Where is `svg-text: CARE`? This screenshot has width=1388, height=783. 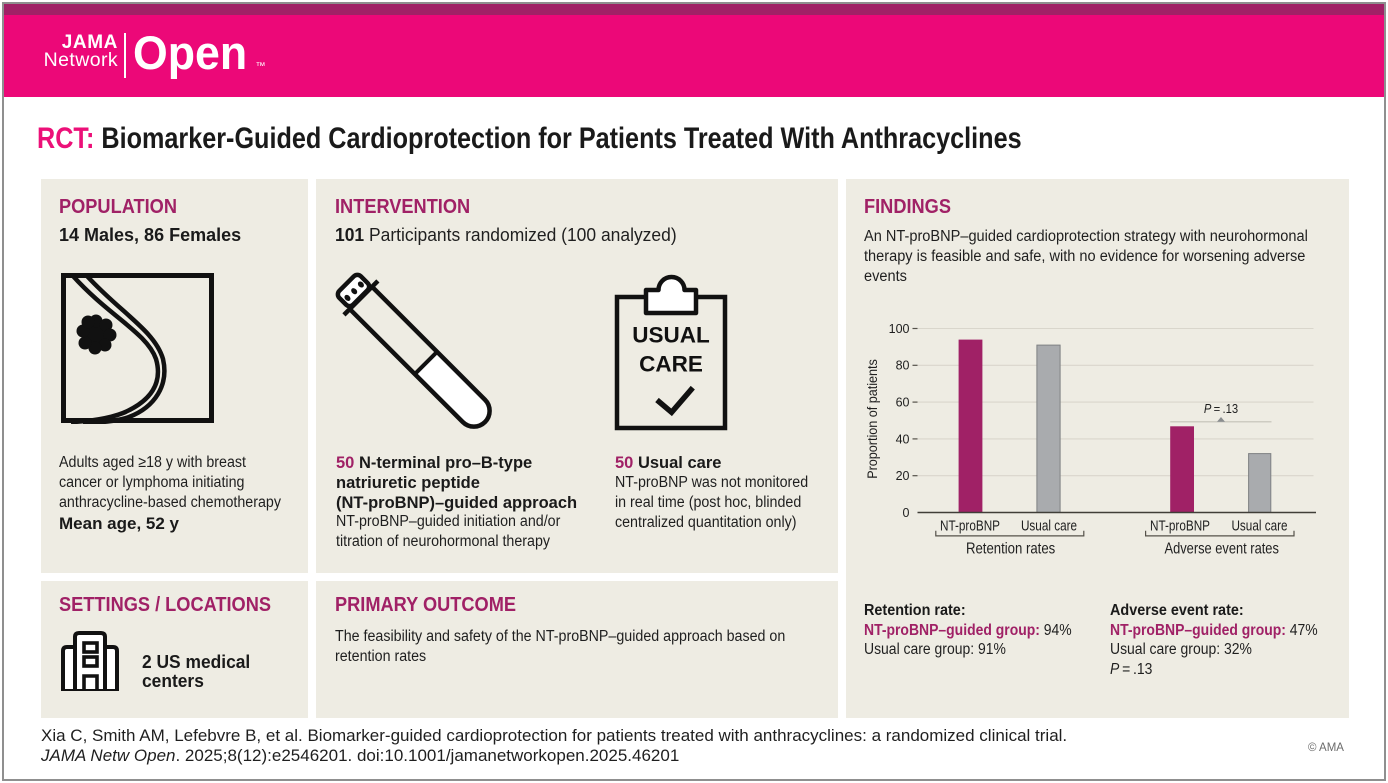 svg-text: CARE is located at coordinates (671, 363).